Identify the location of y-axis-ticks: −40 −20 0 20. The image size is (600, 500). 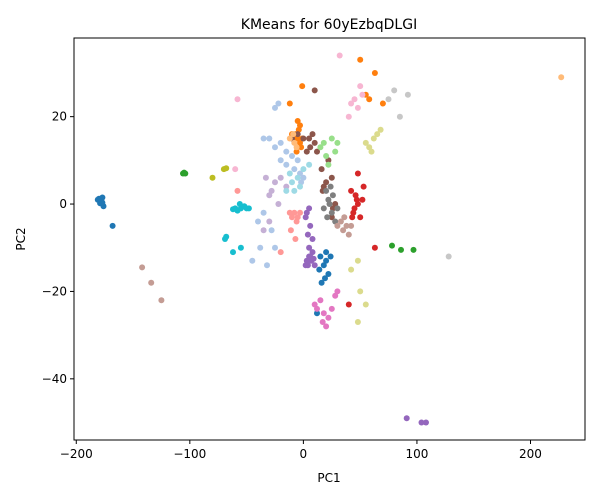
(58, 248).